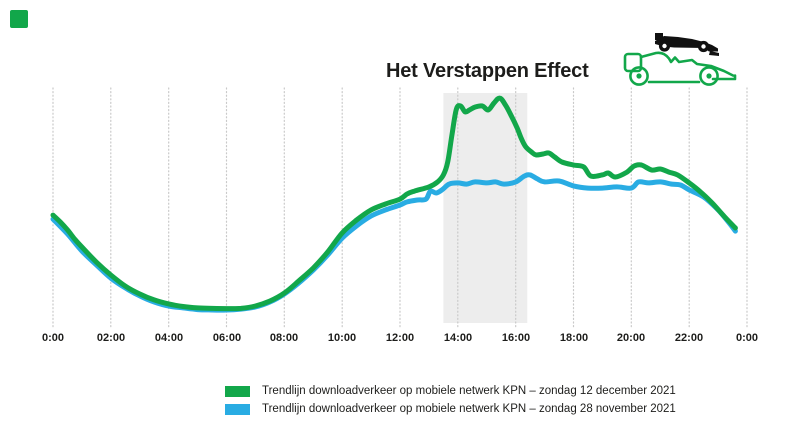 The width and height of the screenshot is (800, 446). I want to click on f1-cars-icon, so click(680, 59).